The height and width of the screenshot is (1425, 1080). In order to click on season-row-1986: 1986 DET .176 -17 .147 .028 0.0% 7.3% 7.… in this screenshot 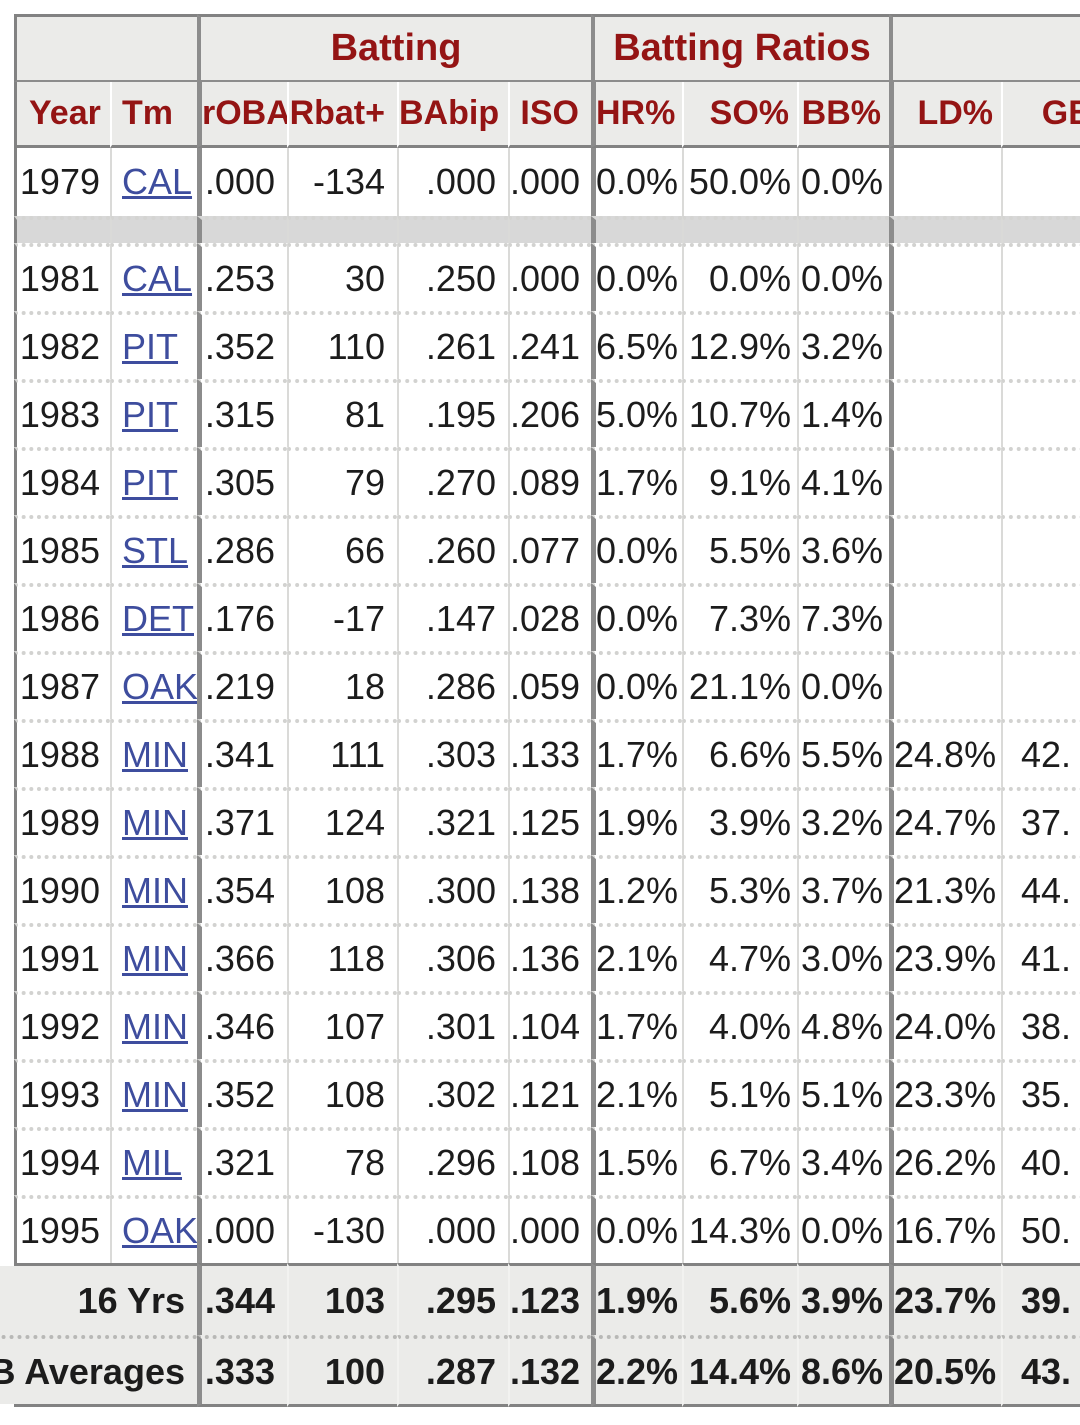, I will do `click(547, 617)`.